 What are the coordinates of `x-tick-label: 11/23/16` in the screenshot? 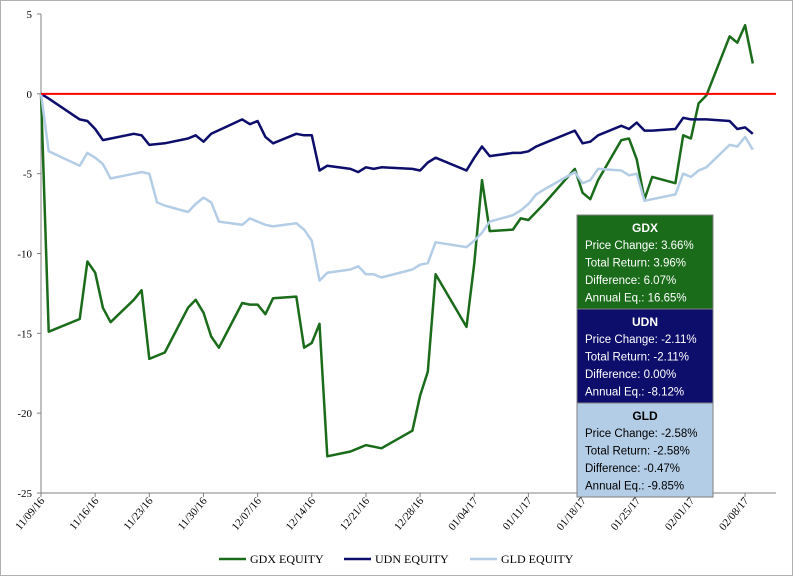 It's located at (139, 514).